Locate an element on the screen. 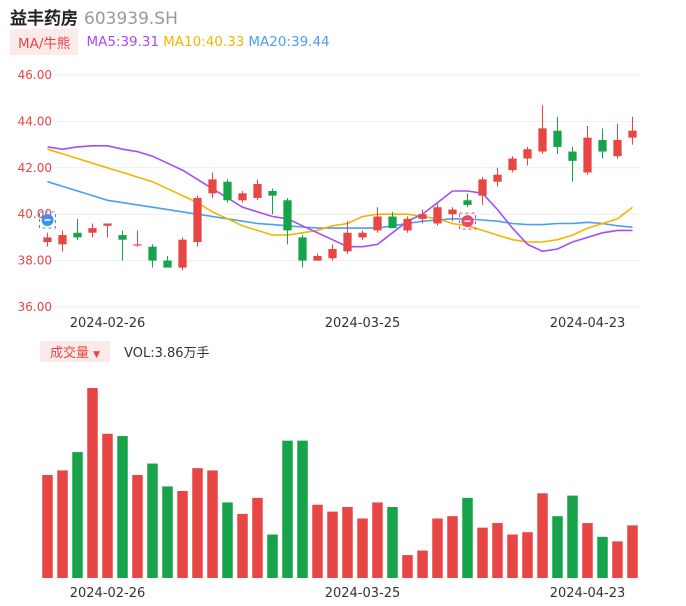  x-tick-label: 2024-04-23 is located at coordinates (588, 323).